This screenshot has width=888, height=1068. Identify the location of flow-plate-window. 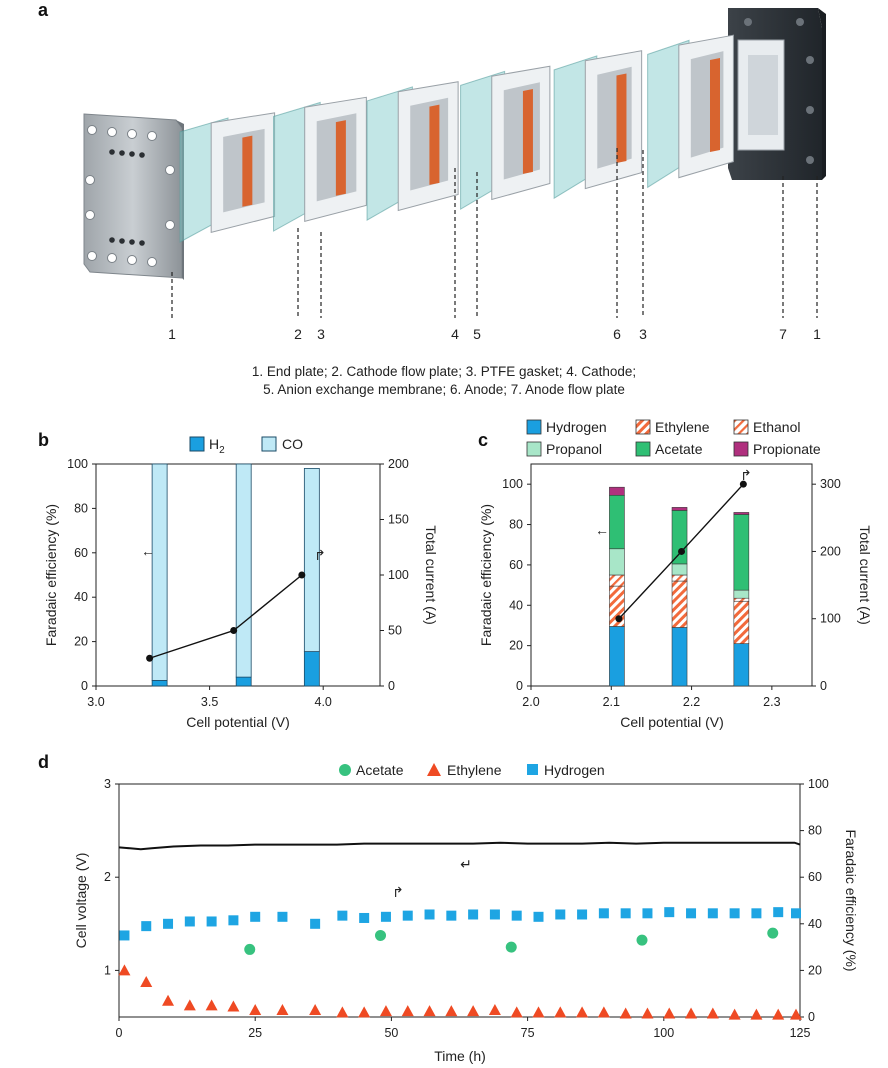
(614, 117).